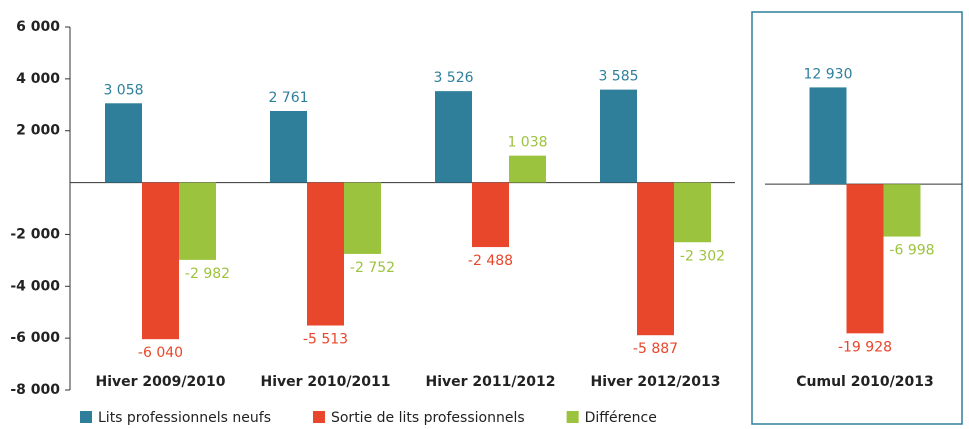 The image size is (969, 429). I want to click on value-label: -19 928, so click(865, 347).